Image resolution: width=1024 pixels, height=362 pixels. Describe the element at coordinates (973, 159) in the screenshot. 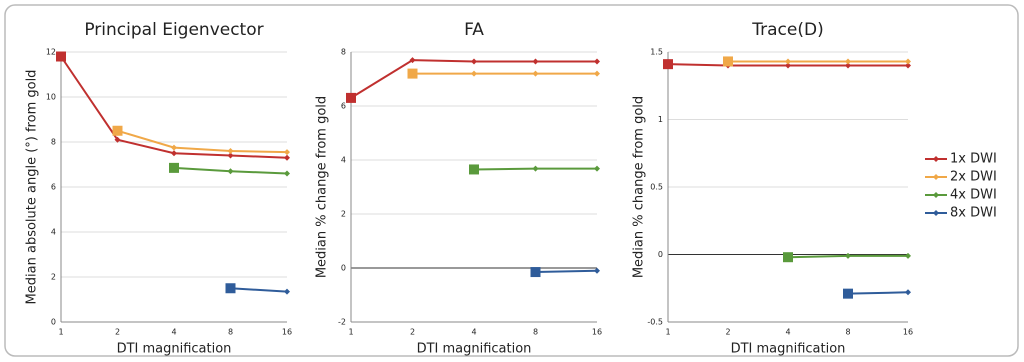

I see `legend-label: 1x DWI` at that location.